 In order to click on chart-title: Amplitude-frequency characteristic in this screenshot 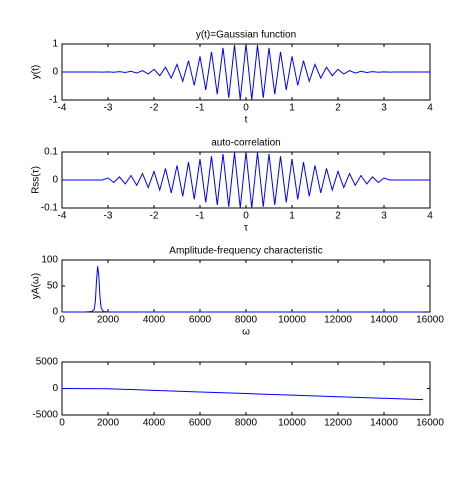, I will do `click(245, 251)`.